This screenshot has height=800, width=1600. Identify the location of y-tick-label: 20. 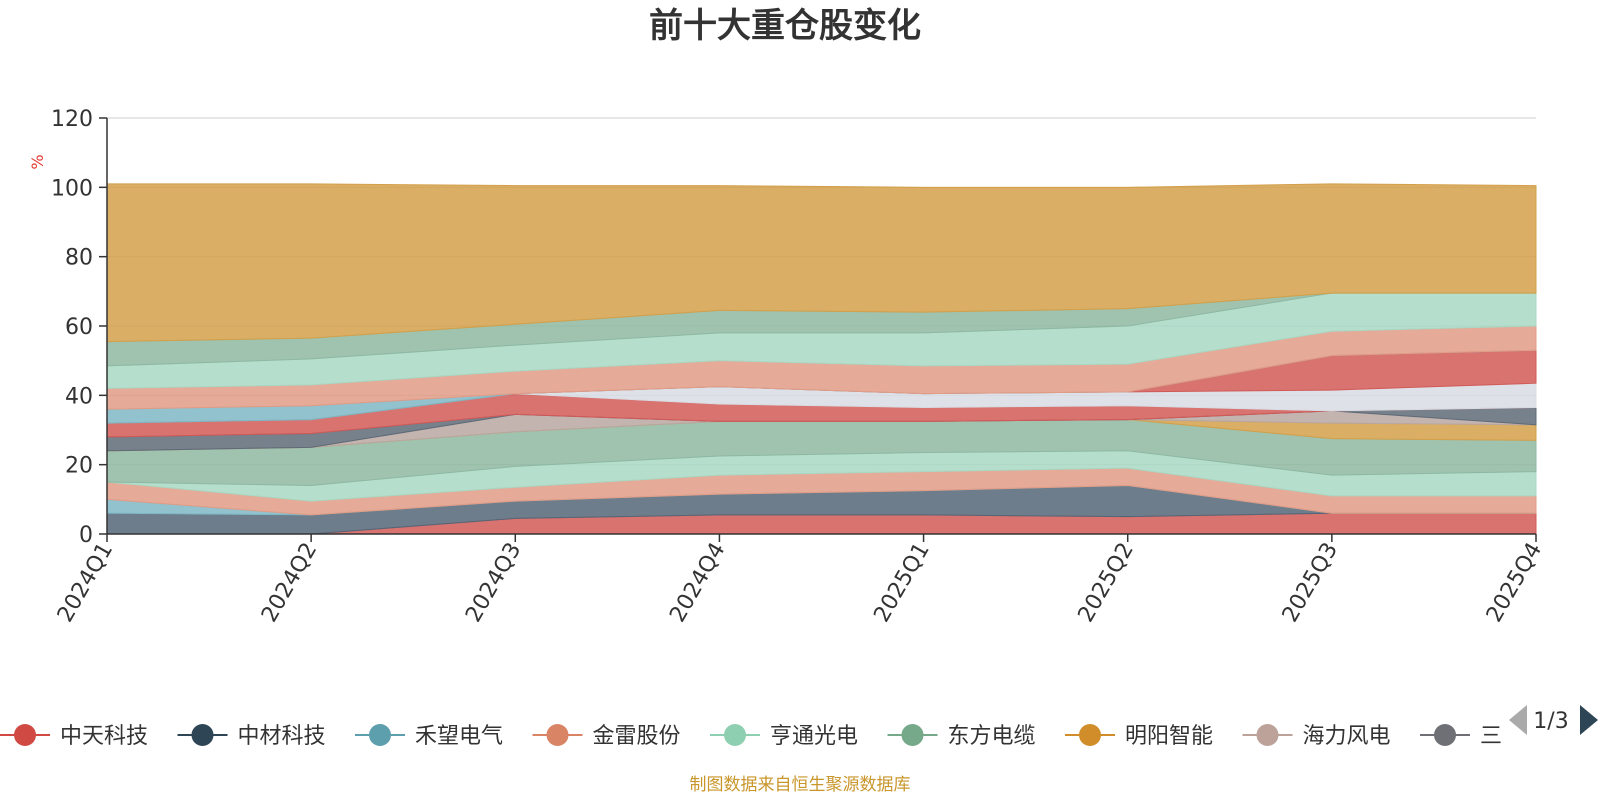
(79, 466).